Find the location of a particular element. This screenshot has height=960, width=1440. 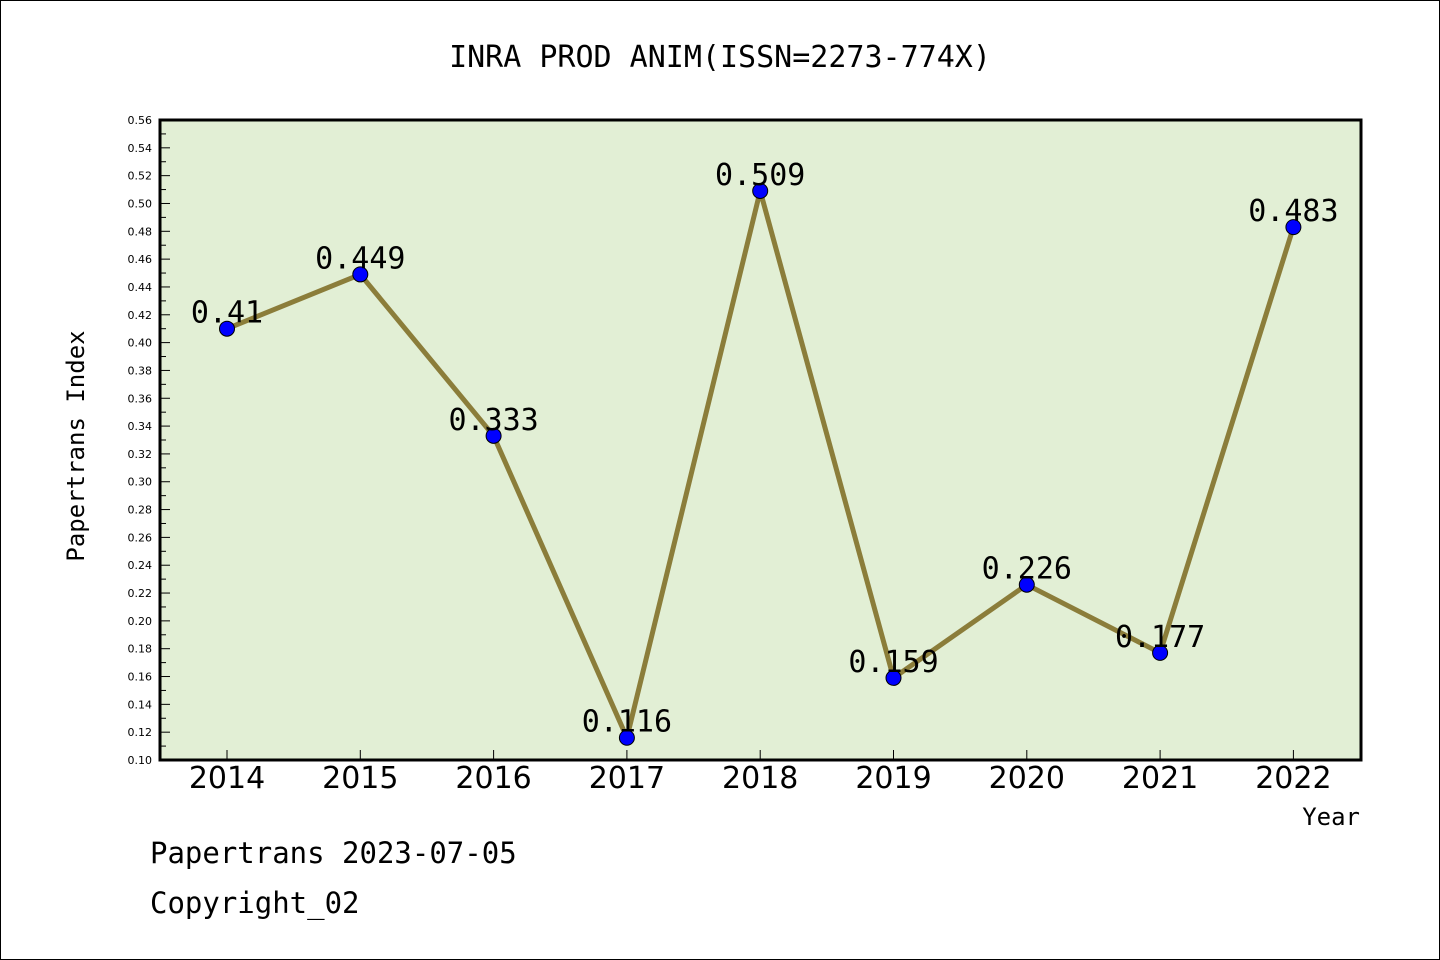

x-tick-label: 2020 is located at coordinates (1027, 778).